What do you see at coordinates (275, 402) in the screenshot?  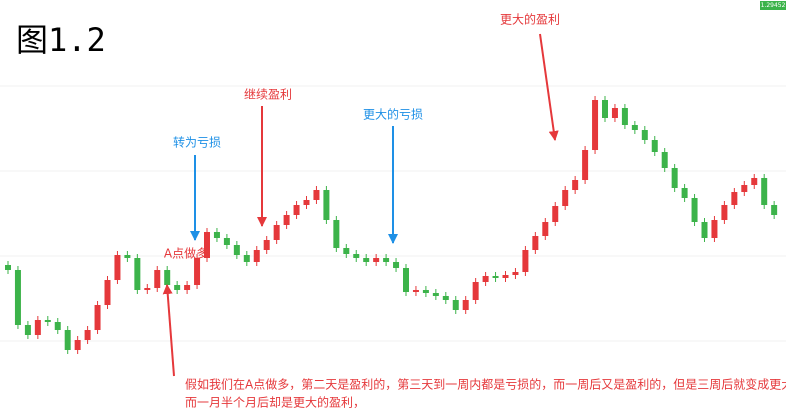 I see `note: 而一月半个月后却是更大的盈利，` at bounding box center [275, 402].